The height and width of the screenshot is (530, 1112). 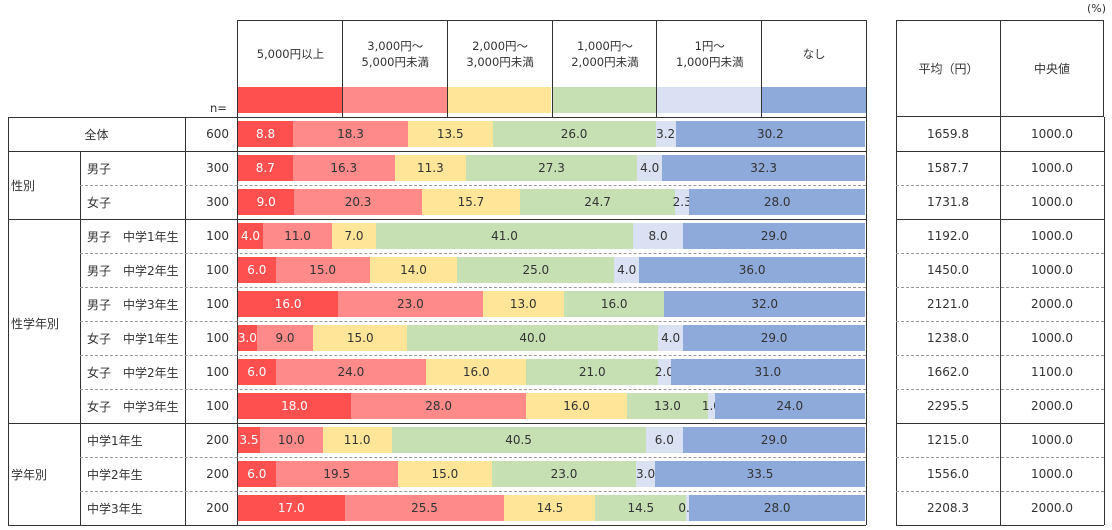 I want to click on legend-label-3: 1,000円～ 2,000円未満, so click(x=604, y=68).